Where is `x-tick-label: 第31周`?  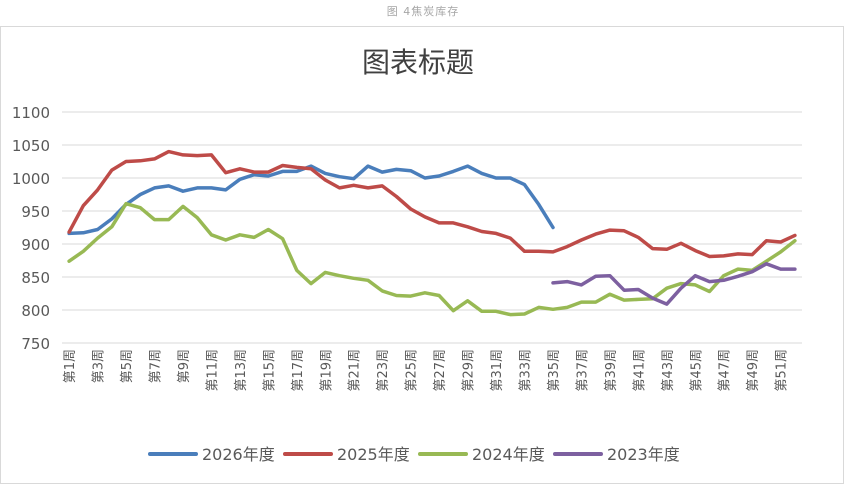
x-tick-label: 第31周 is located at coordinates (497, 370).